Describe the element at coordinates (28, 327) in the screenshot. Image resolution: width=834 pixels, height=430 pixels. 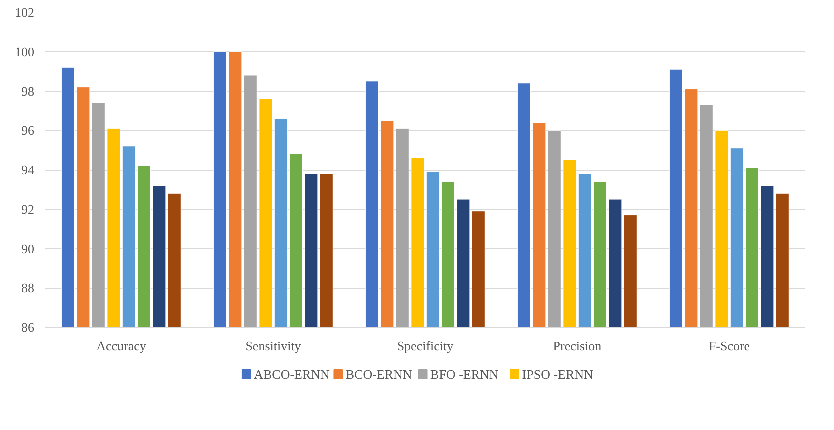
I see `y-tick-label: 86` at that location.